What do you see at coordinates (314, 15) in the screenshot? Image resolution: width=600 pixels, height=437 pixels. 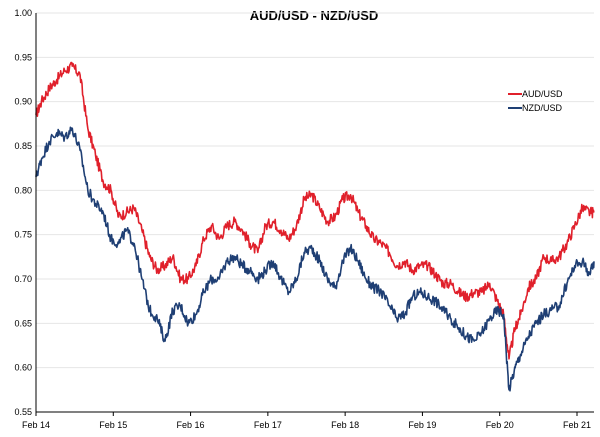 I see `chart-title: AUD/USD - NZD/USD` at bounding box center [314, 15].